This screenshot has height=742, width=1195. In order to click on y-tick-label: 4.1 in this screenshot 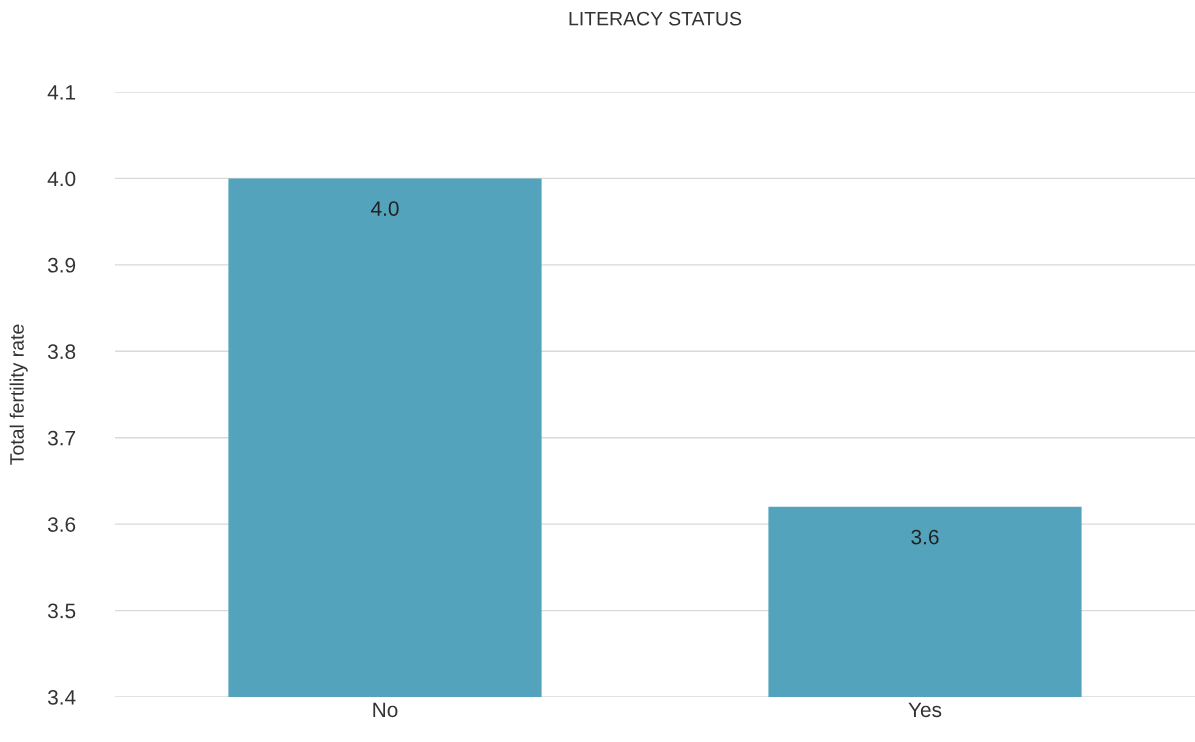, I will do `click(61, 92)`.